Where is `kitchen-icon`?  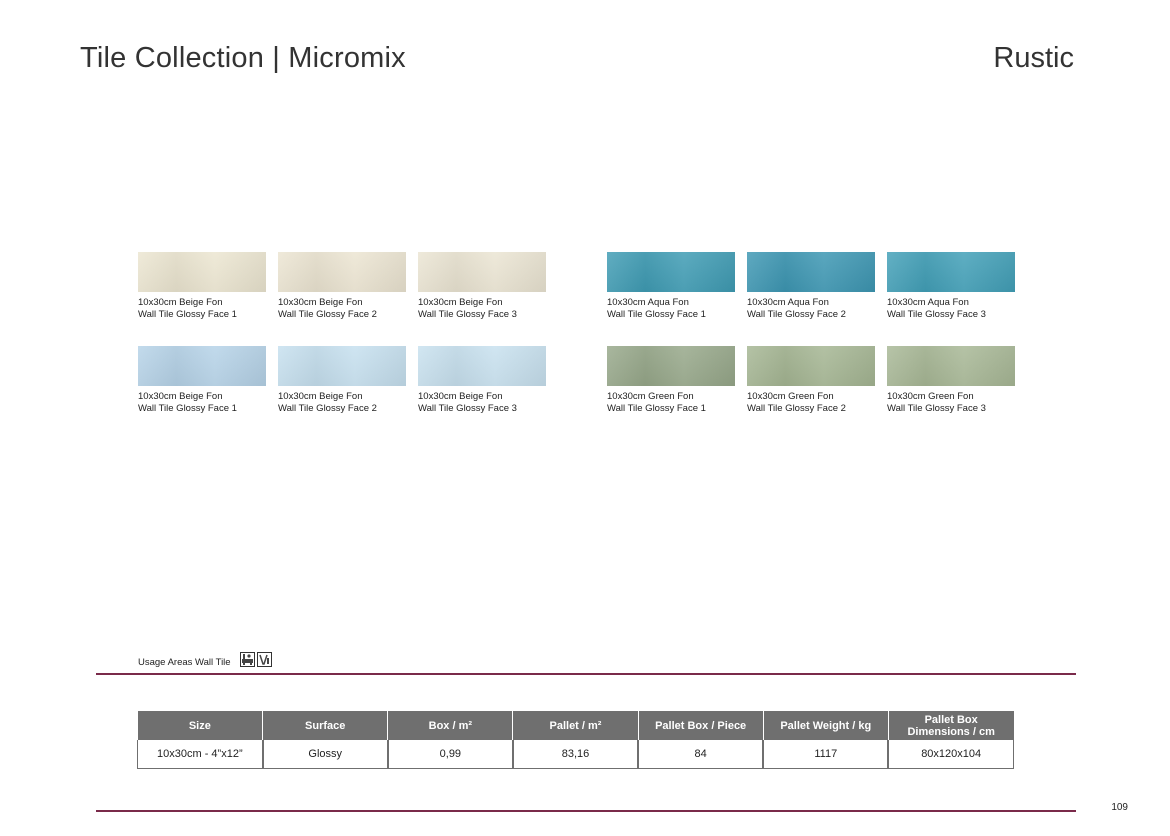
kitchen-icon is located at coordinates (264, 659).